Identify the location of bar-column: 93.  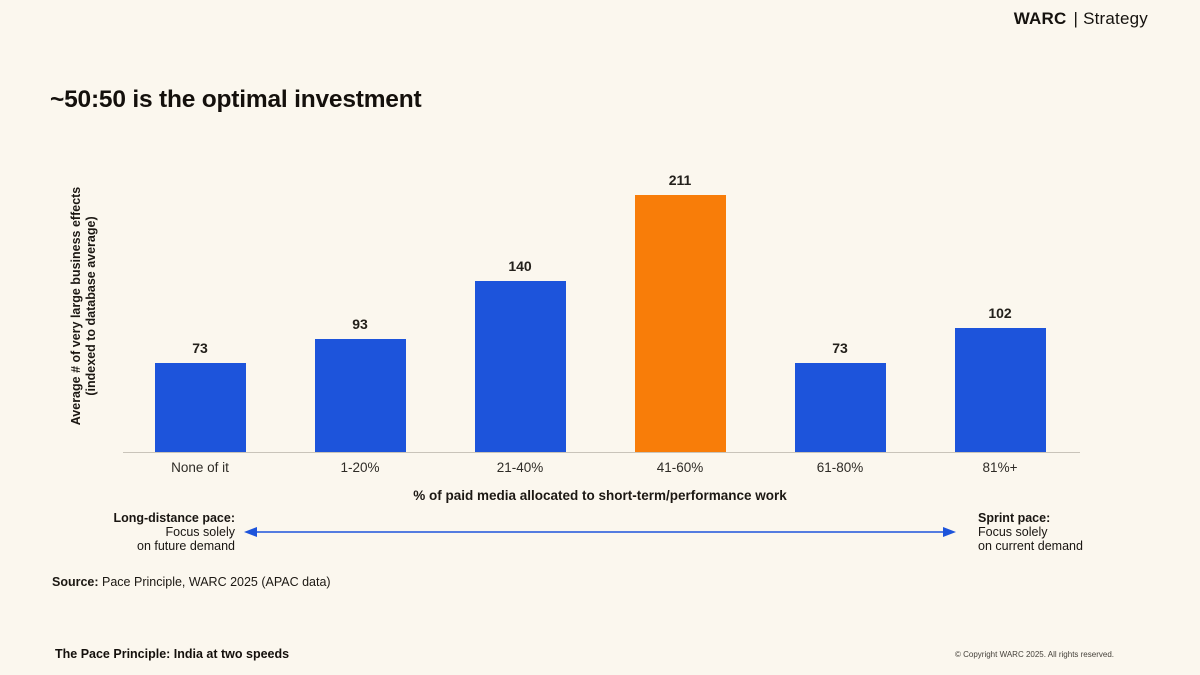
(360, 302).